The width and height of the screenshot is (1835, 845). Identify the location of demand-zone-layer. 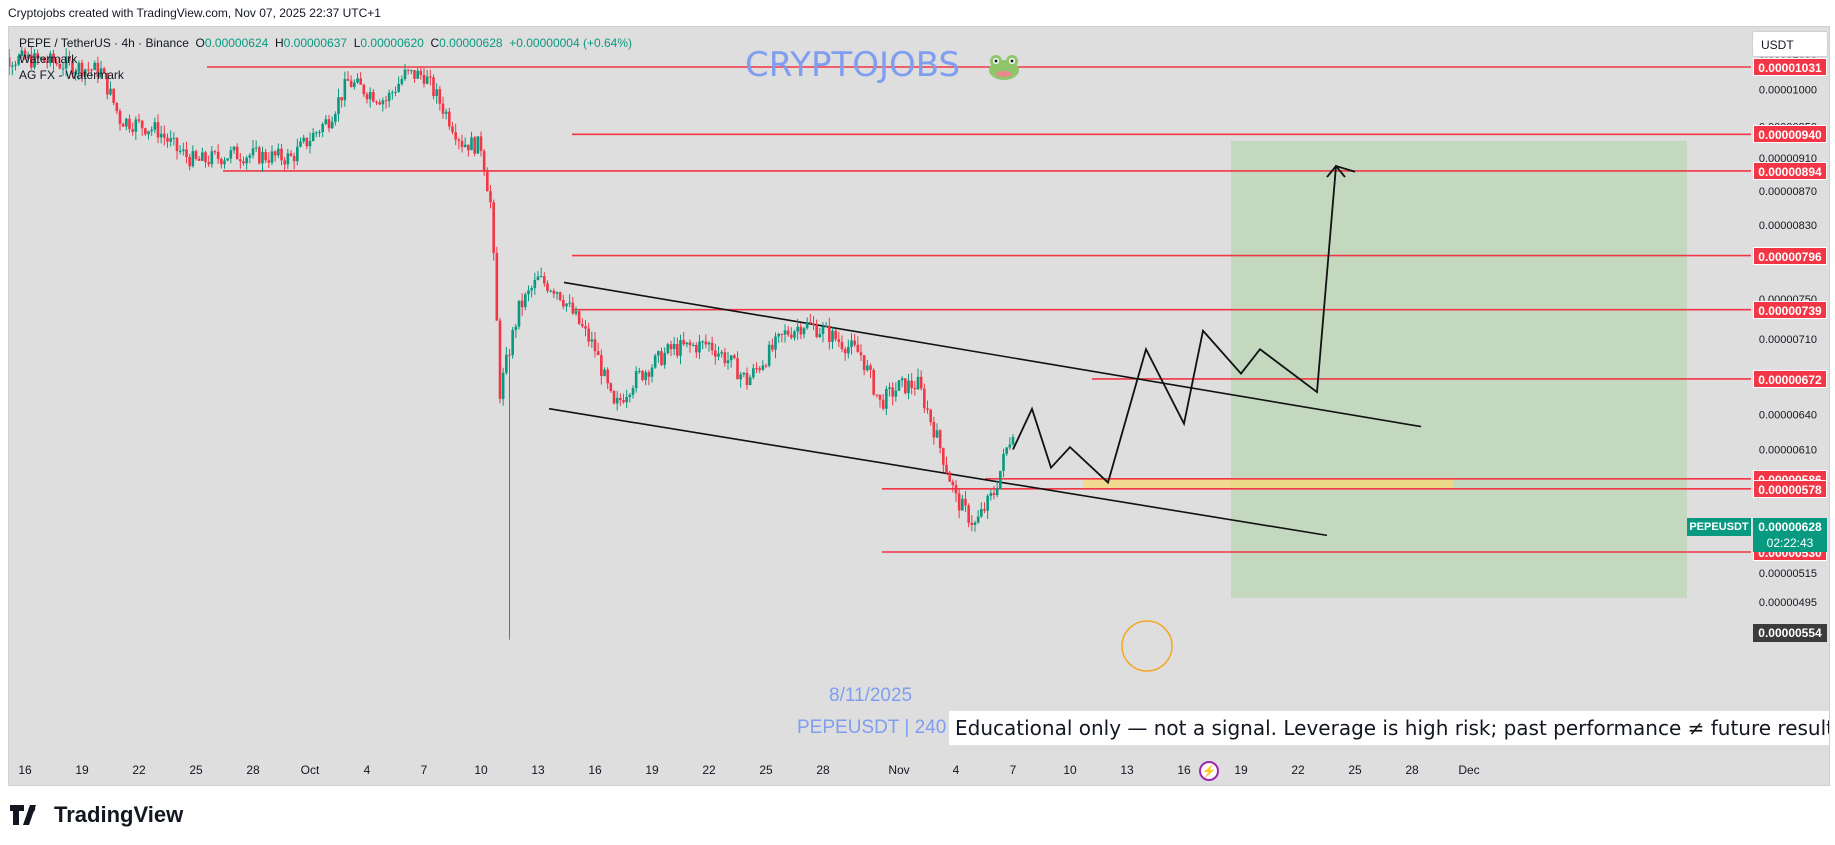
(1268, 483).